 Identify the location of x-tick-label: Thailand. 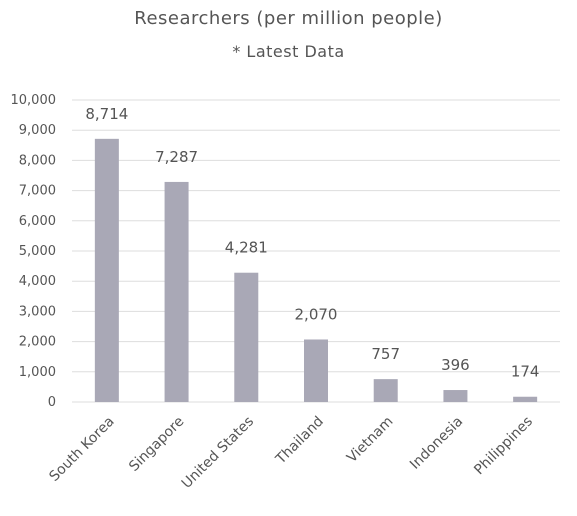
(299, 441).